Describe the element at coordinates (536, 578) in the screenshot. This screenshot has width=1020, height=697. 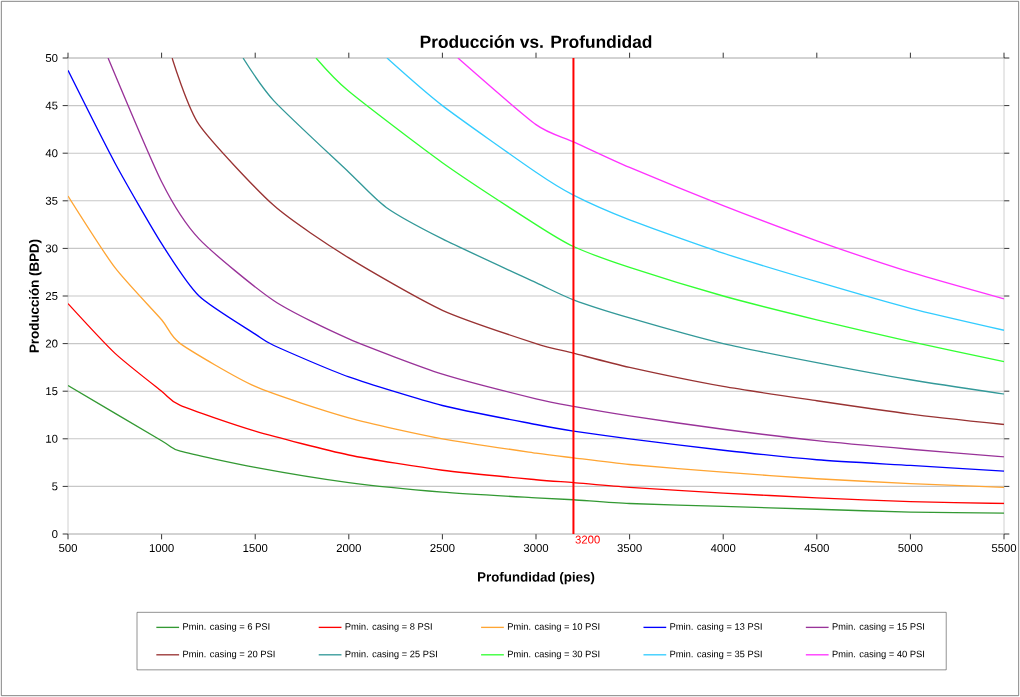
I see `x-axis-title: Profundidad (pies)` at that location.